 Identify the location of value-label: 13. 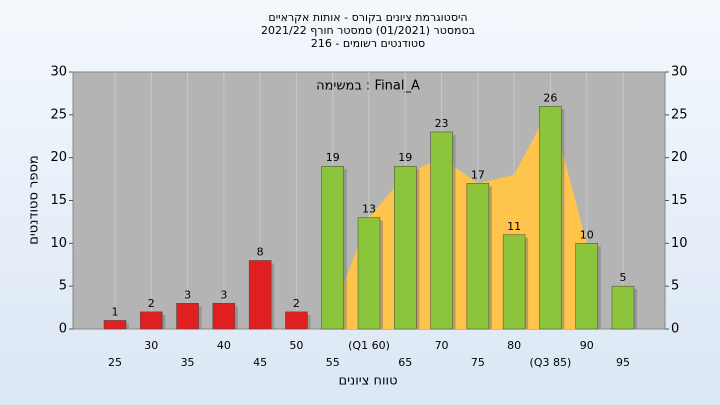
(369, 209).